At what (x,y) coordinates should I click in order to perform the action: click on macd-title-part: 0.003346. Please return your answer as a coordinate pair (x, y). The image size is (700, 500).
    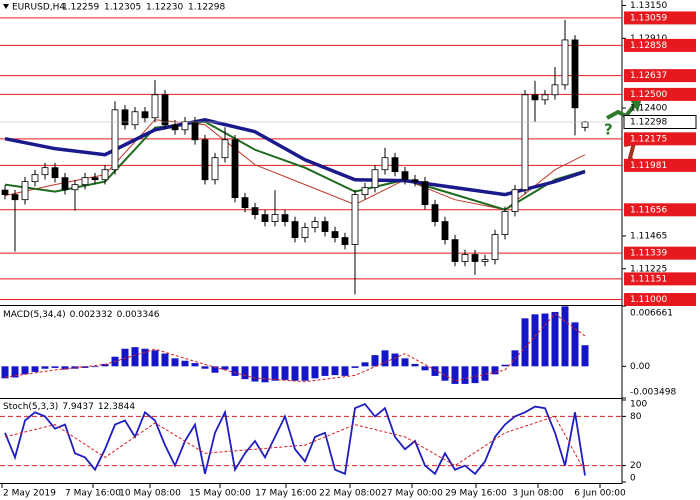
    Looking at the image, I should click on (138, 315).